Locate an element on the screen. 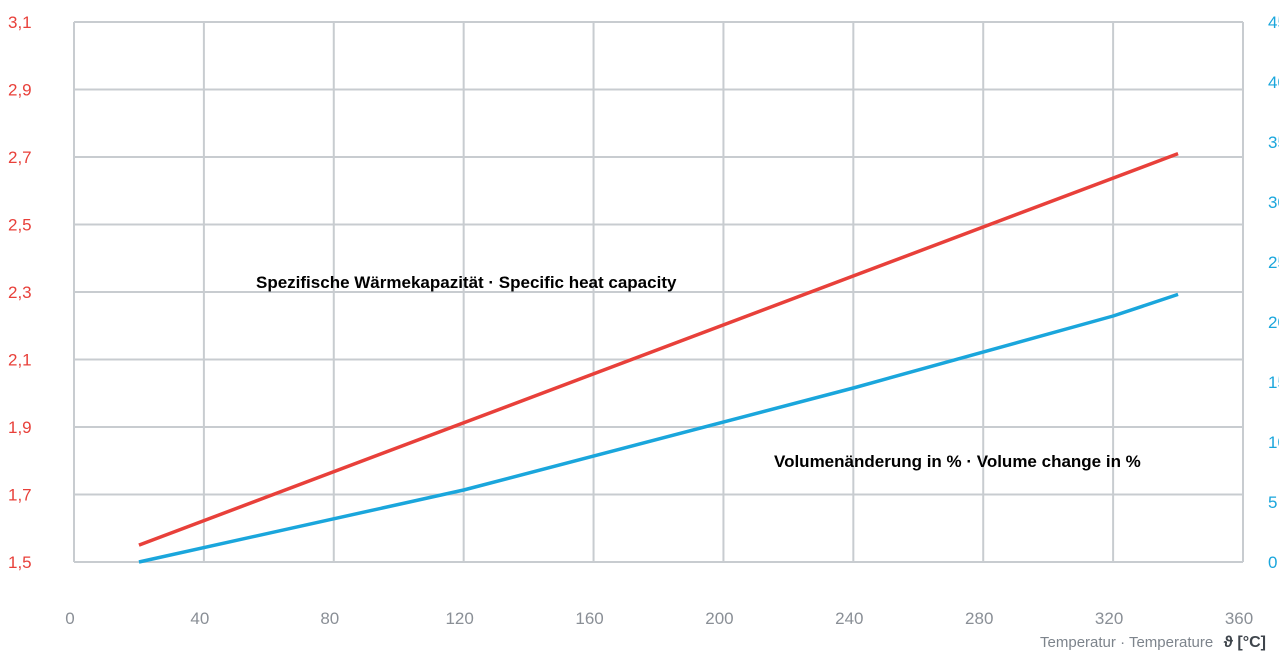  y-right-tick-label: 10 is located at coordinates (1273, 442).